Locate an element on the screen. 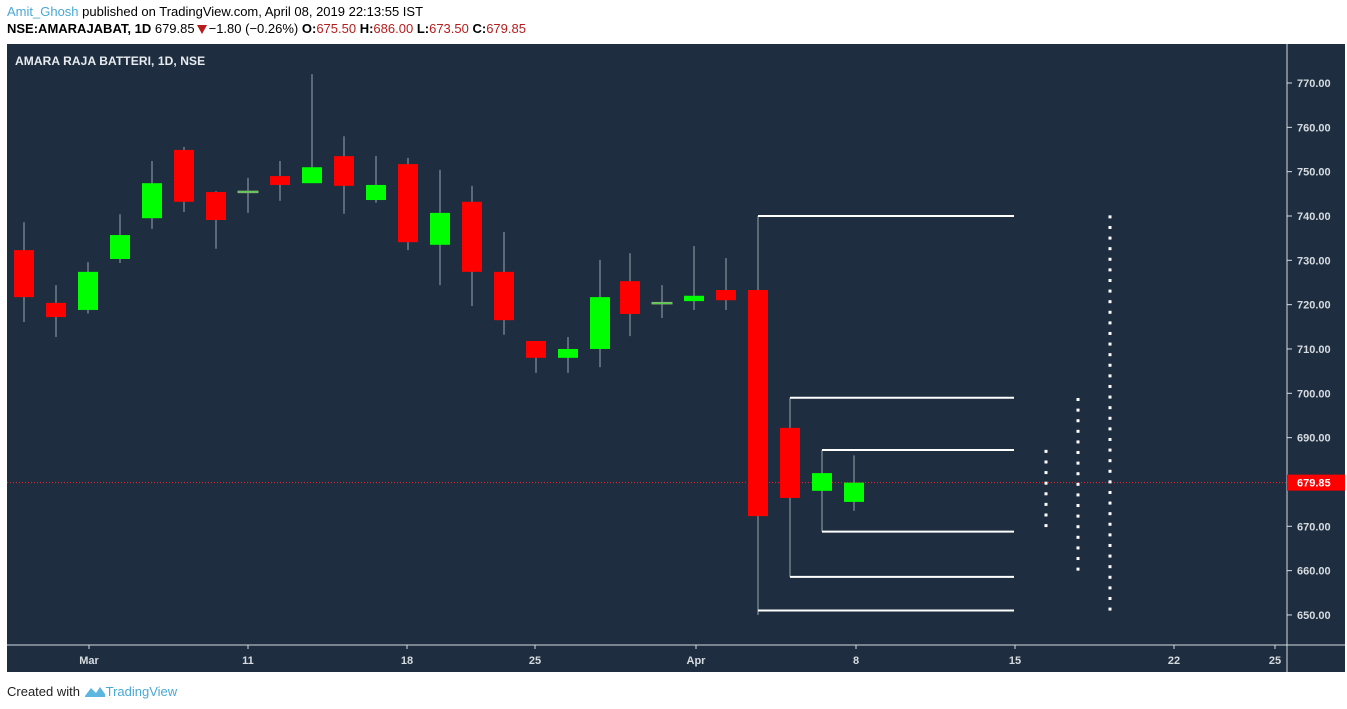 This screenshot has width=1347, height=709. x-tick-label: 22 is located at coordinates (1174, 661).